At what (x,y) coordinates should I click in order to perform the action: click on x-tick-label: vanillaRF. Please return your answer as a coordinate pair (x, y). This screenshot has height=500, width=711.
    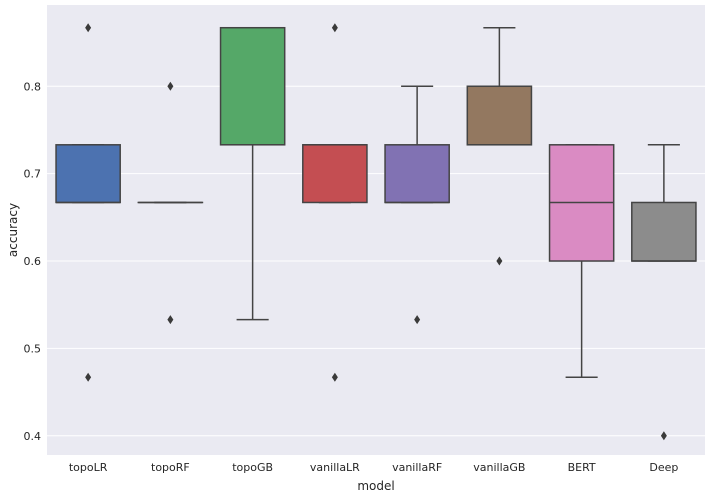
    Looking at the image, I should click on (417, 467).